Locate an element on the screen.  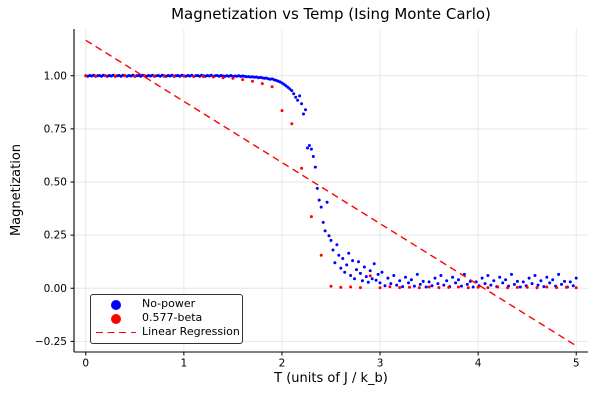
svg-text: 0.00 is located at coordinates (55, 289).